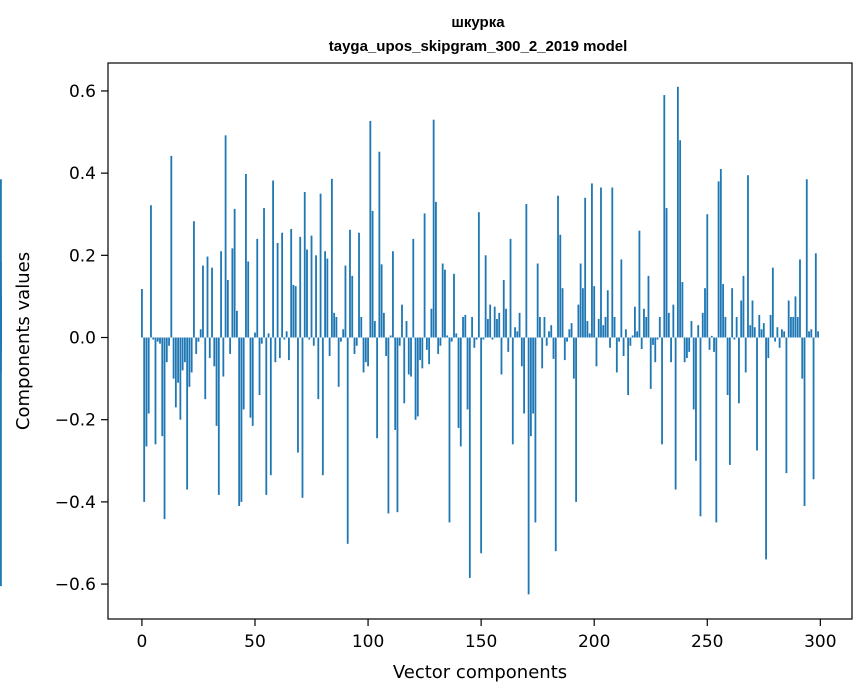  I want to click on x-axis-ticks: 0 50 100 150 200 250 300, so click(487, 635).